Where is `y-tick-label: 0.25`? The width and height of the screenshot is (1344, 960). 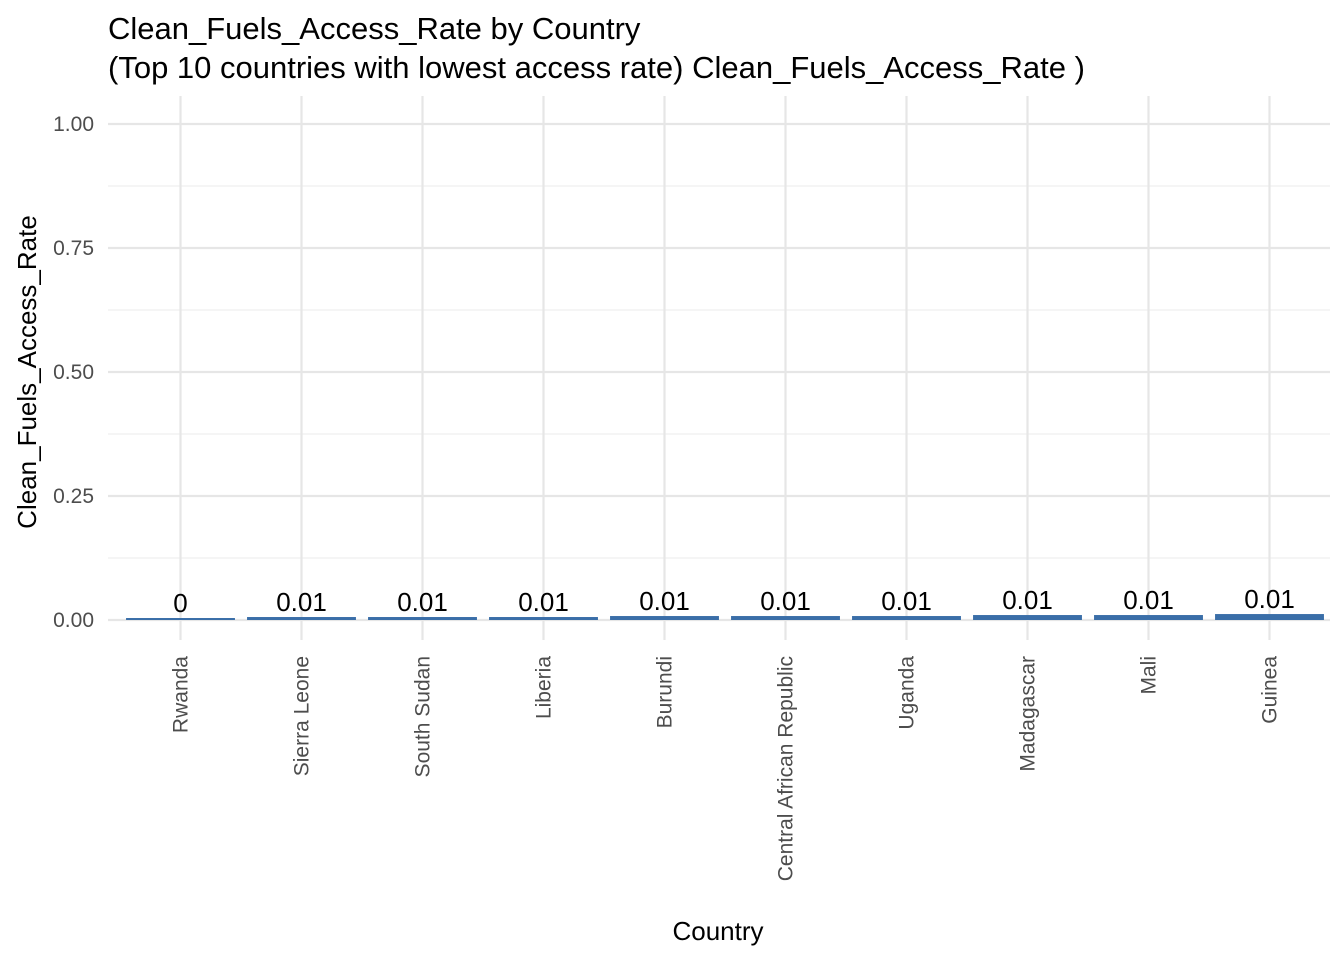 y-tick-label: 0.25 is located at coordinates (73, 496).